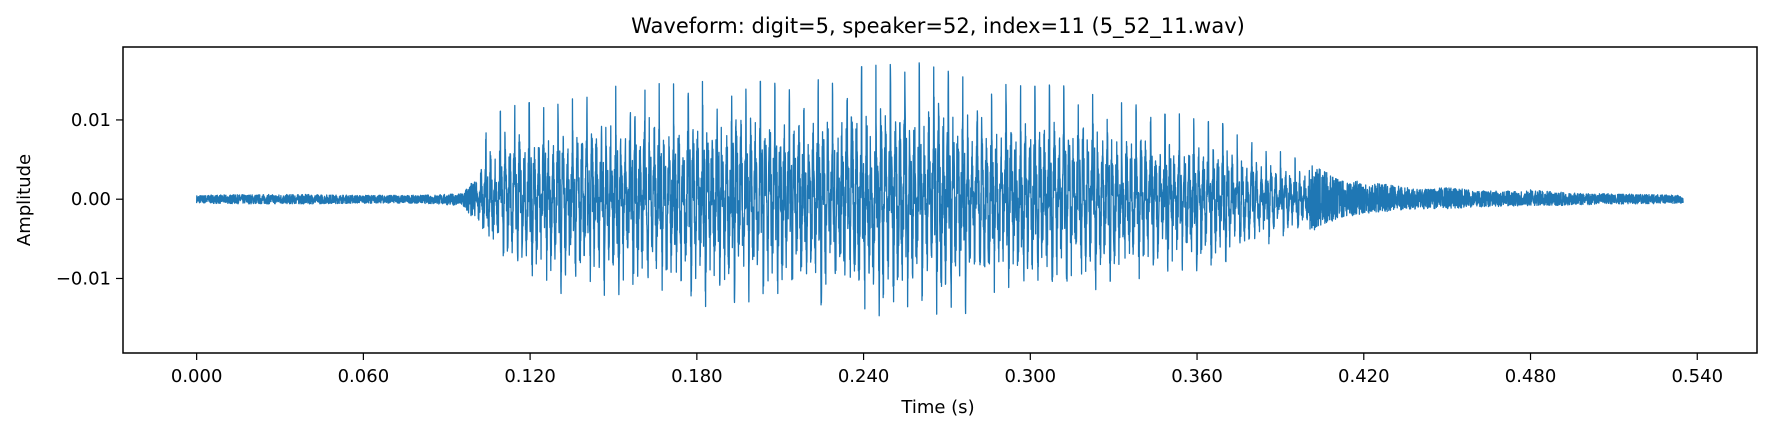 The width and height of the screenshot is (1771, 431). I want to click on x-tick-label: 0.540, so click(1697, 376).